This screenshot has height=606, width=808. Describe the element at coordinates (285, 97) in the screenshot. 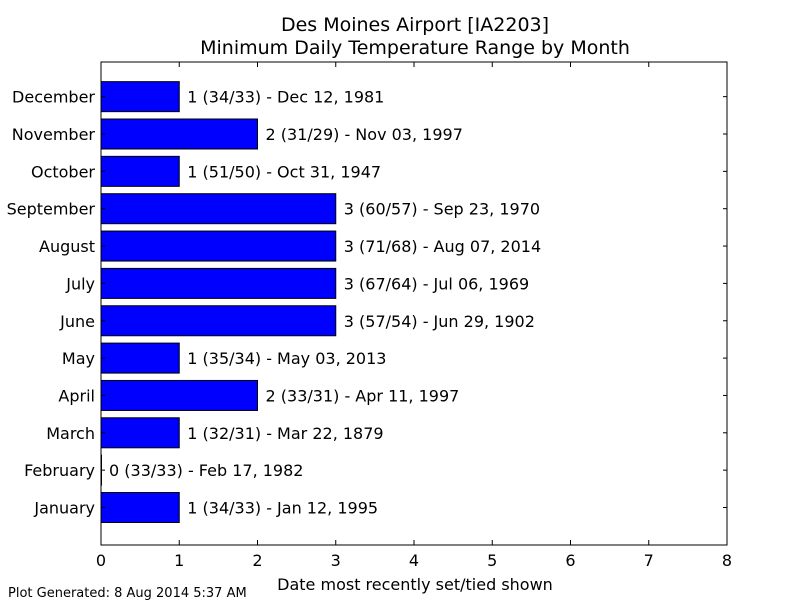

I see `bar-label-december: 1 (34/33) - Dec 12, 1981` at that location.